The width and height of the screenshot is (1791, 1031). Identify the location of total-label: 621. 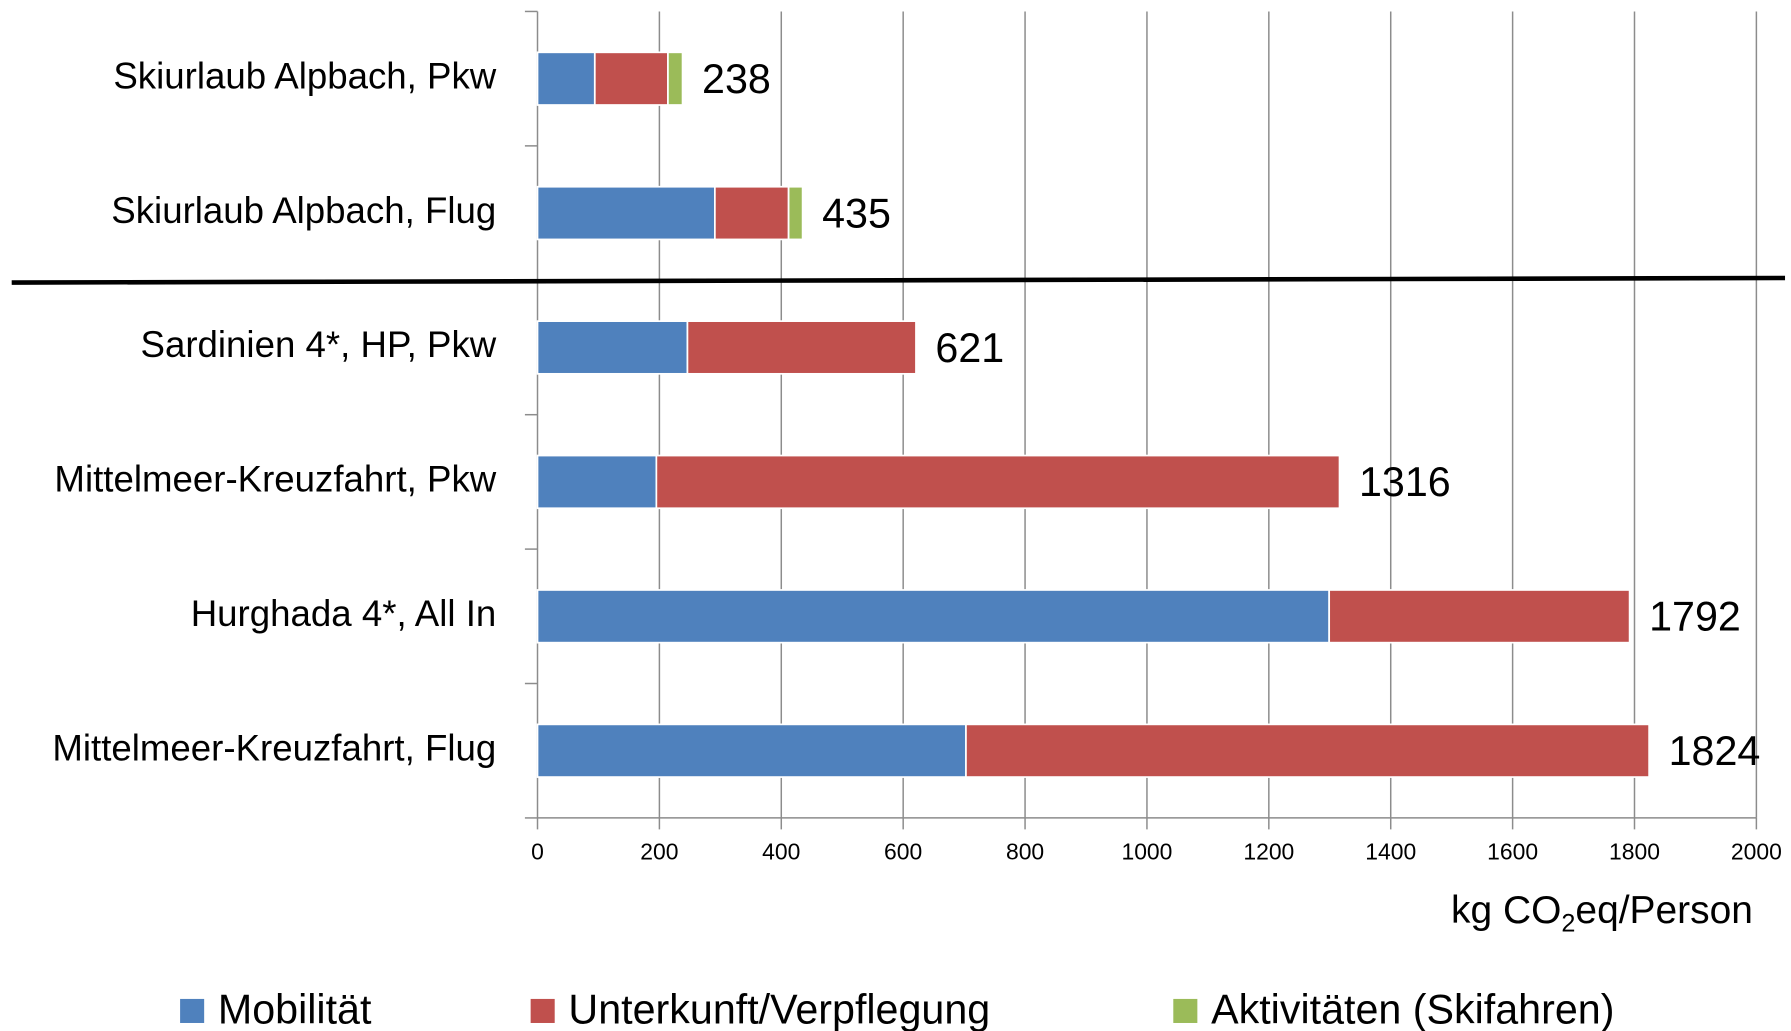
(969, 348).